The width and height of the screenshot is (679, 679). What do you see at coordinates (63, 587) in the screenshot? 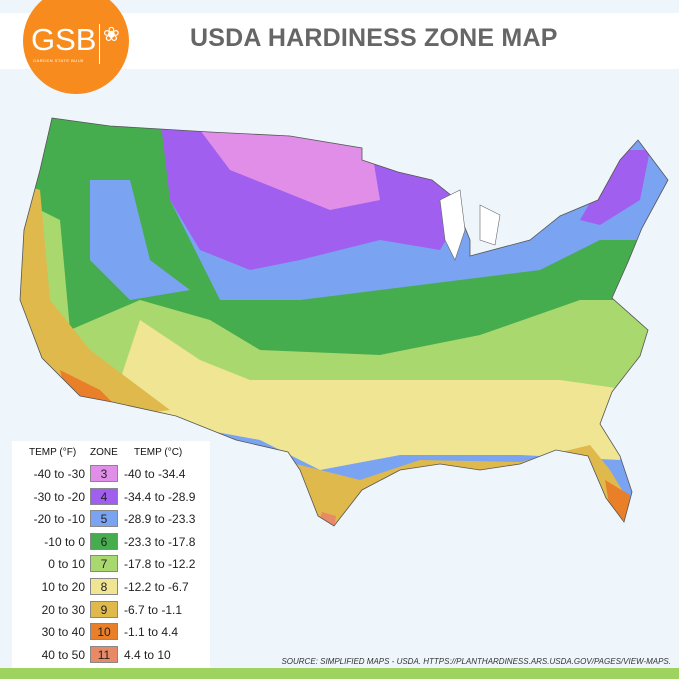
I see `temp-f: 10 to 20` at bounding box center [63, 587].